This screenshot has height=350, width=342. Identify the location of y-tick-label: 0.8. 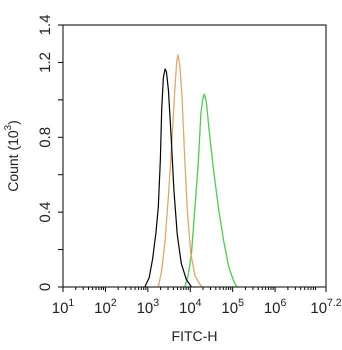
(45, 137).